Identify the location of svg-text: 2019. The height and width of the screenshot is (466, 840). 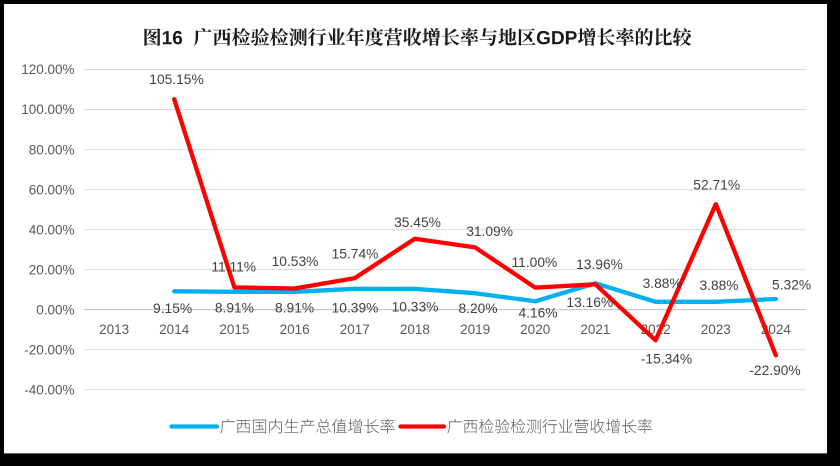
(475, 329).